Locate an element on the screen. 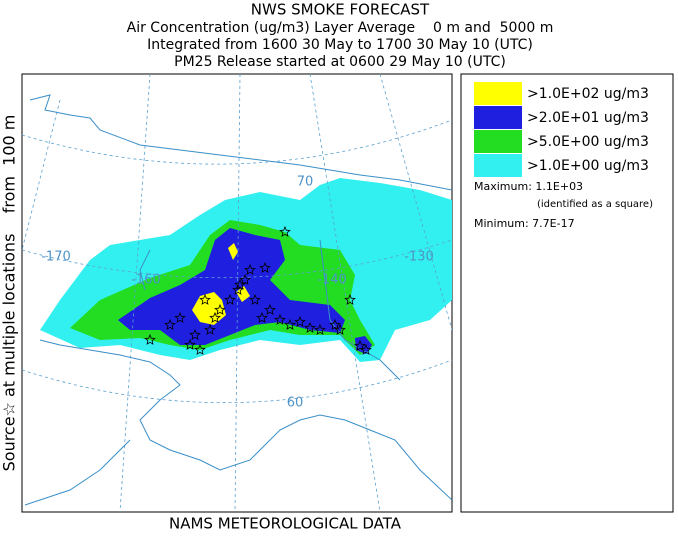 Image resolution: width=678 pixels, height=536 pixels. side-label: Source☆ at multiple locations from 100 m is located at coordinates (9, 293).